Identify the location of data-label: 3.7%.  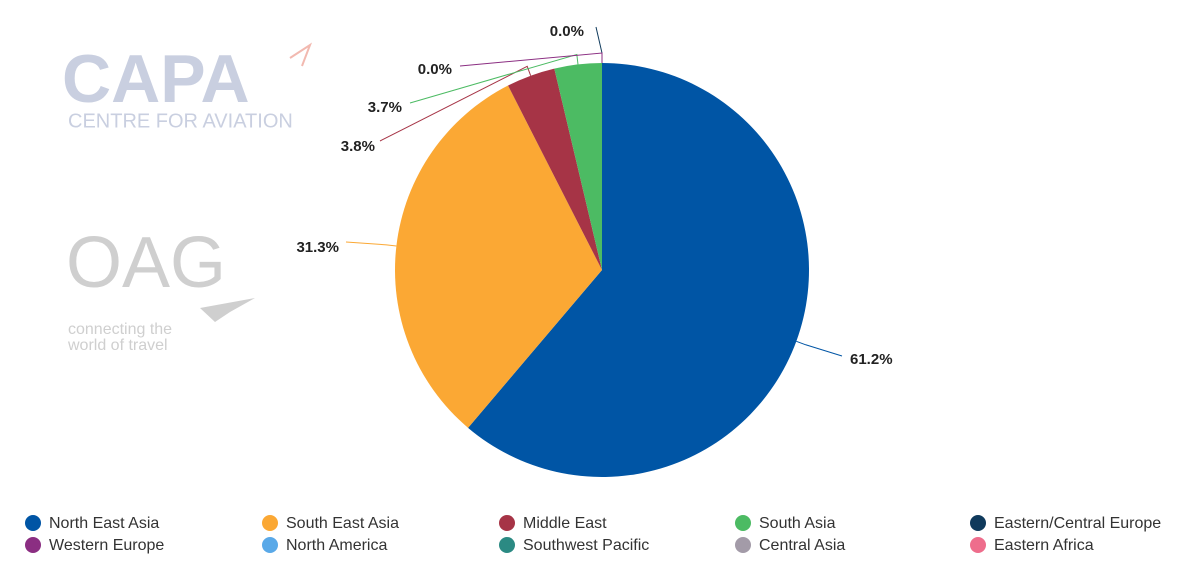
(385, 107).